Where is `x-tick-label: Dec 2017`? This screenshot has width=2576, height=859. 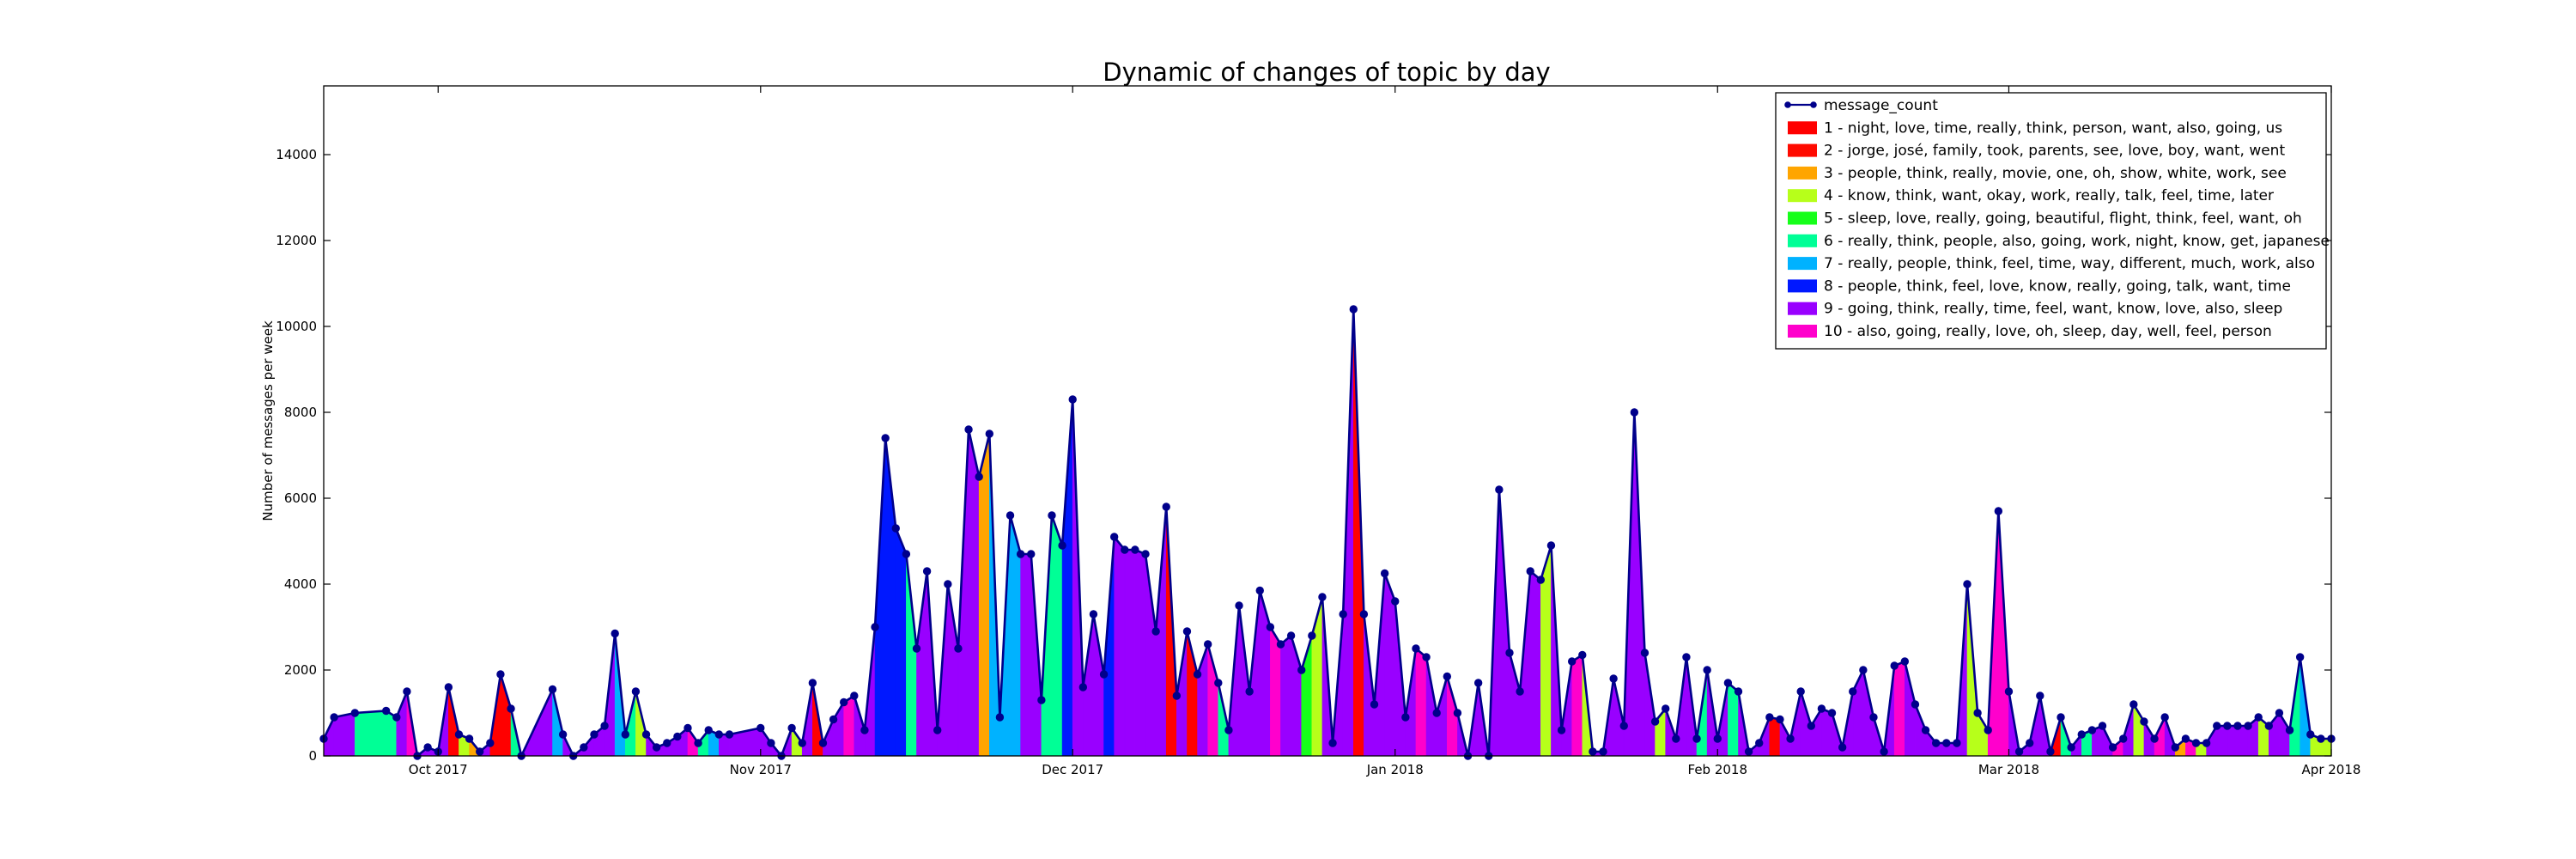 x-tick-label: Dec 2017 is located at coordinates (1072, 770).